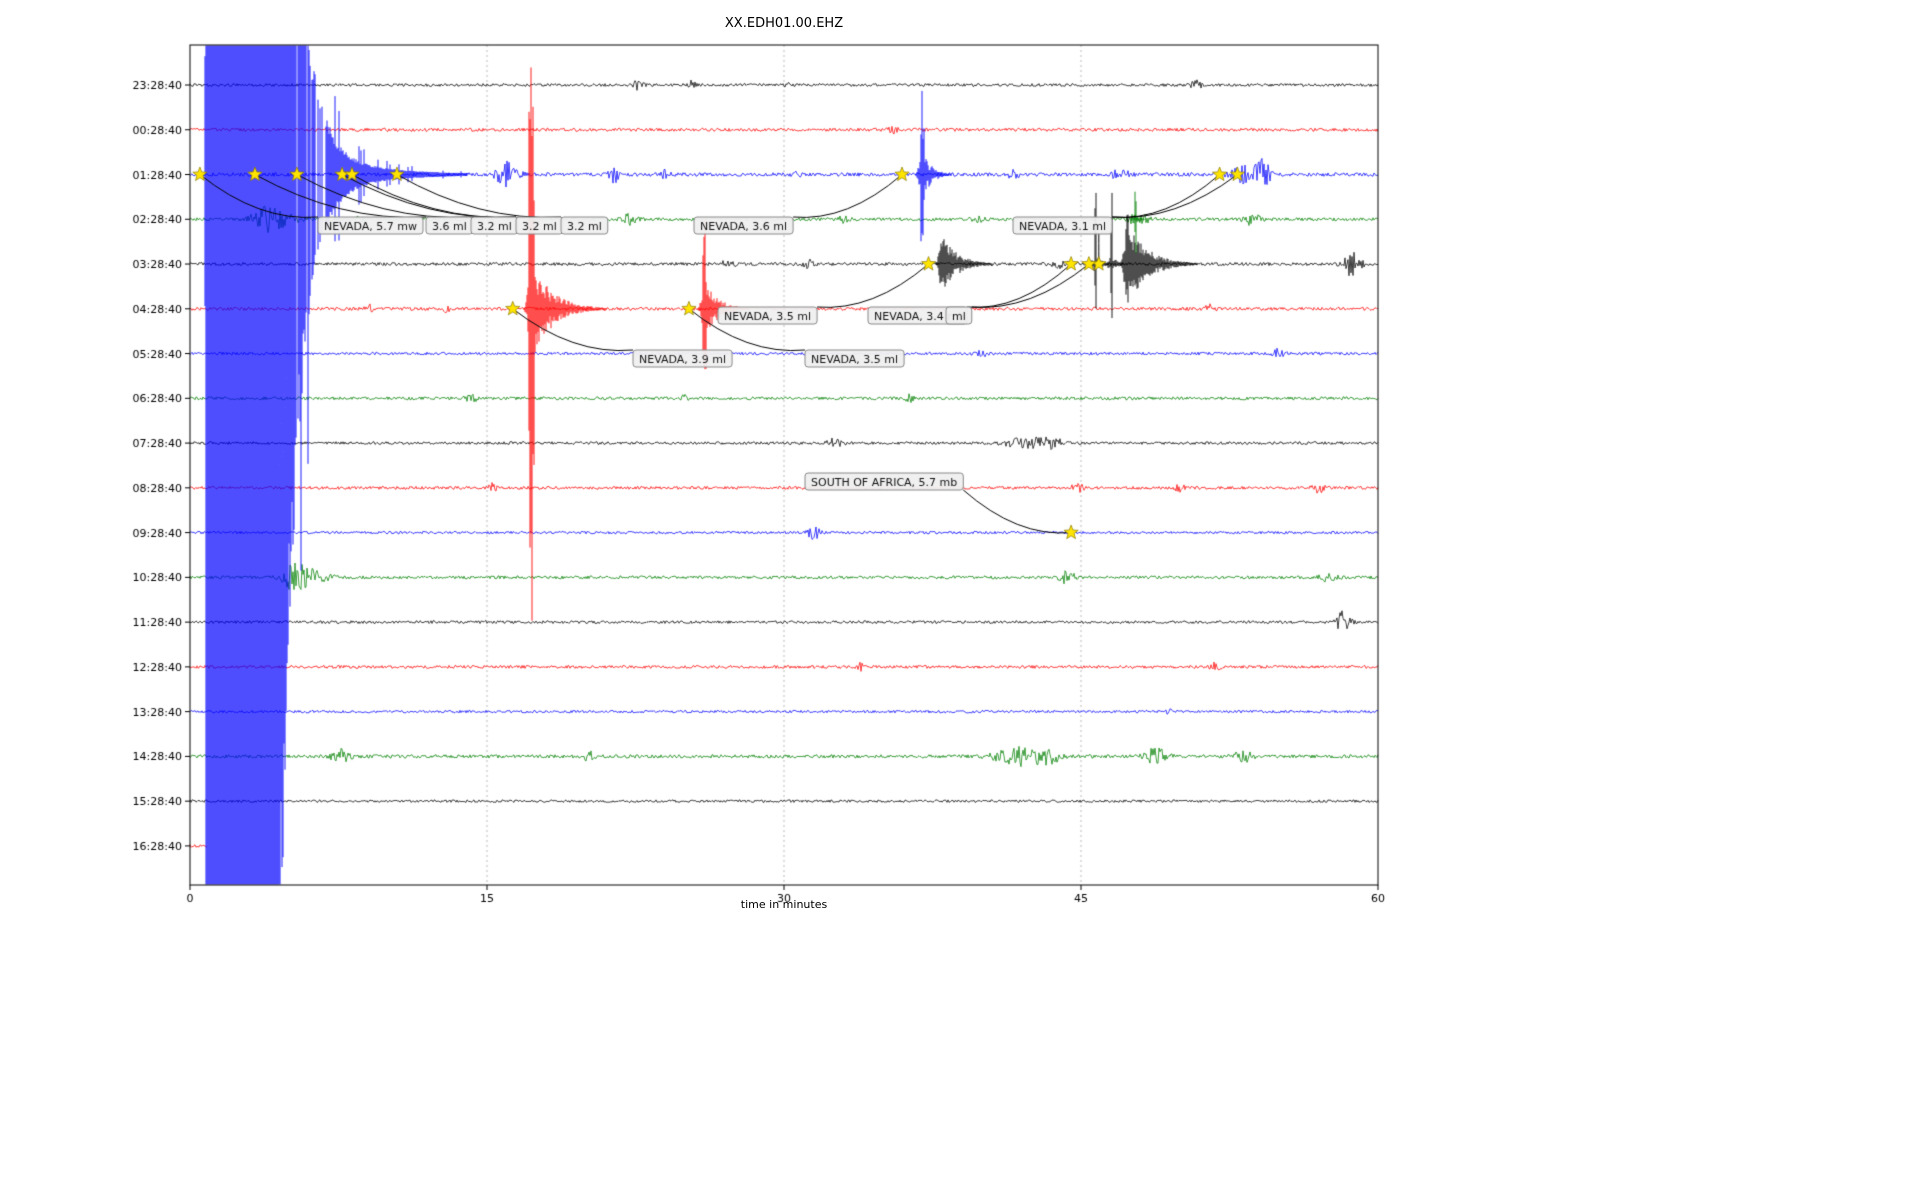 The image size is (1920, 1200). What do you see at coordinates (784, 23) in the screenshot?
I see `chart-title: XX.EDH01.00.EHZ` at bounding box center [784, 23].